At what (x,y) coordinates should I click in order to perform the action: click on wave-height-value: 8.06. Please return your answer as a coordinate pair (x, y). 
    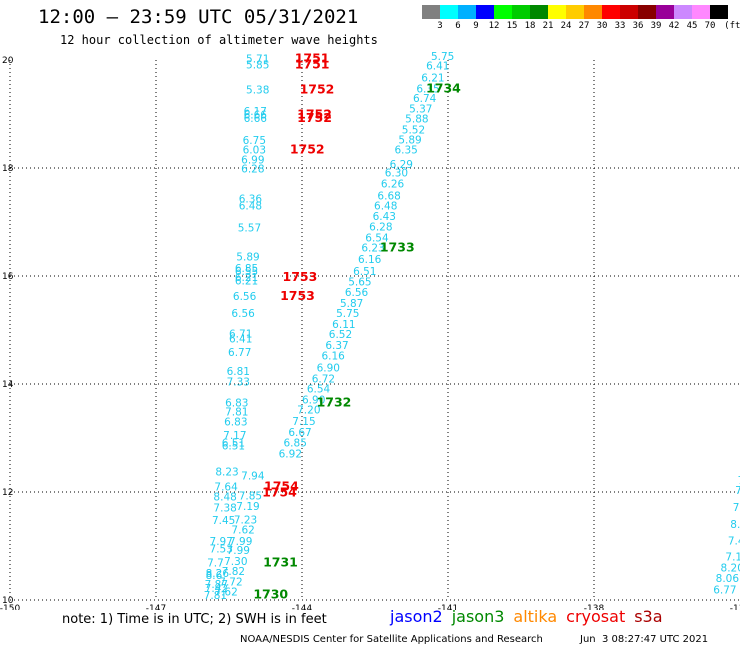
    Looking at the image, I should click on (728, 579).